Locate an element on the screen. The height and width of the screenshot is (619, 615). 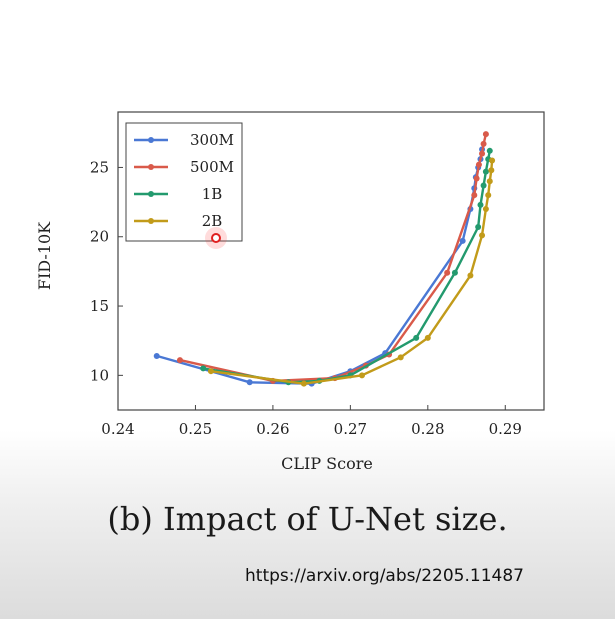
x-tick-label: 0.28 is located at coordinates (427, 429).